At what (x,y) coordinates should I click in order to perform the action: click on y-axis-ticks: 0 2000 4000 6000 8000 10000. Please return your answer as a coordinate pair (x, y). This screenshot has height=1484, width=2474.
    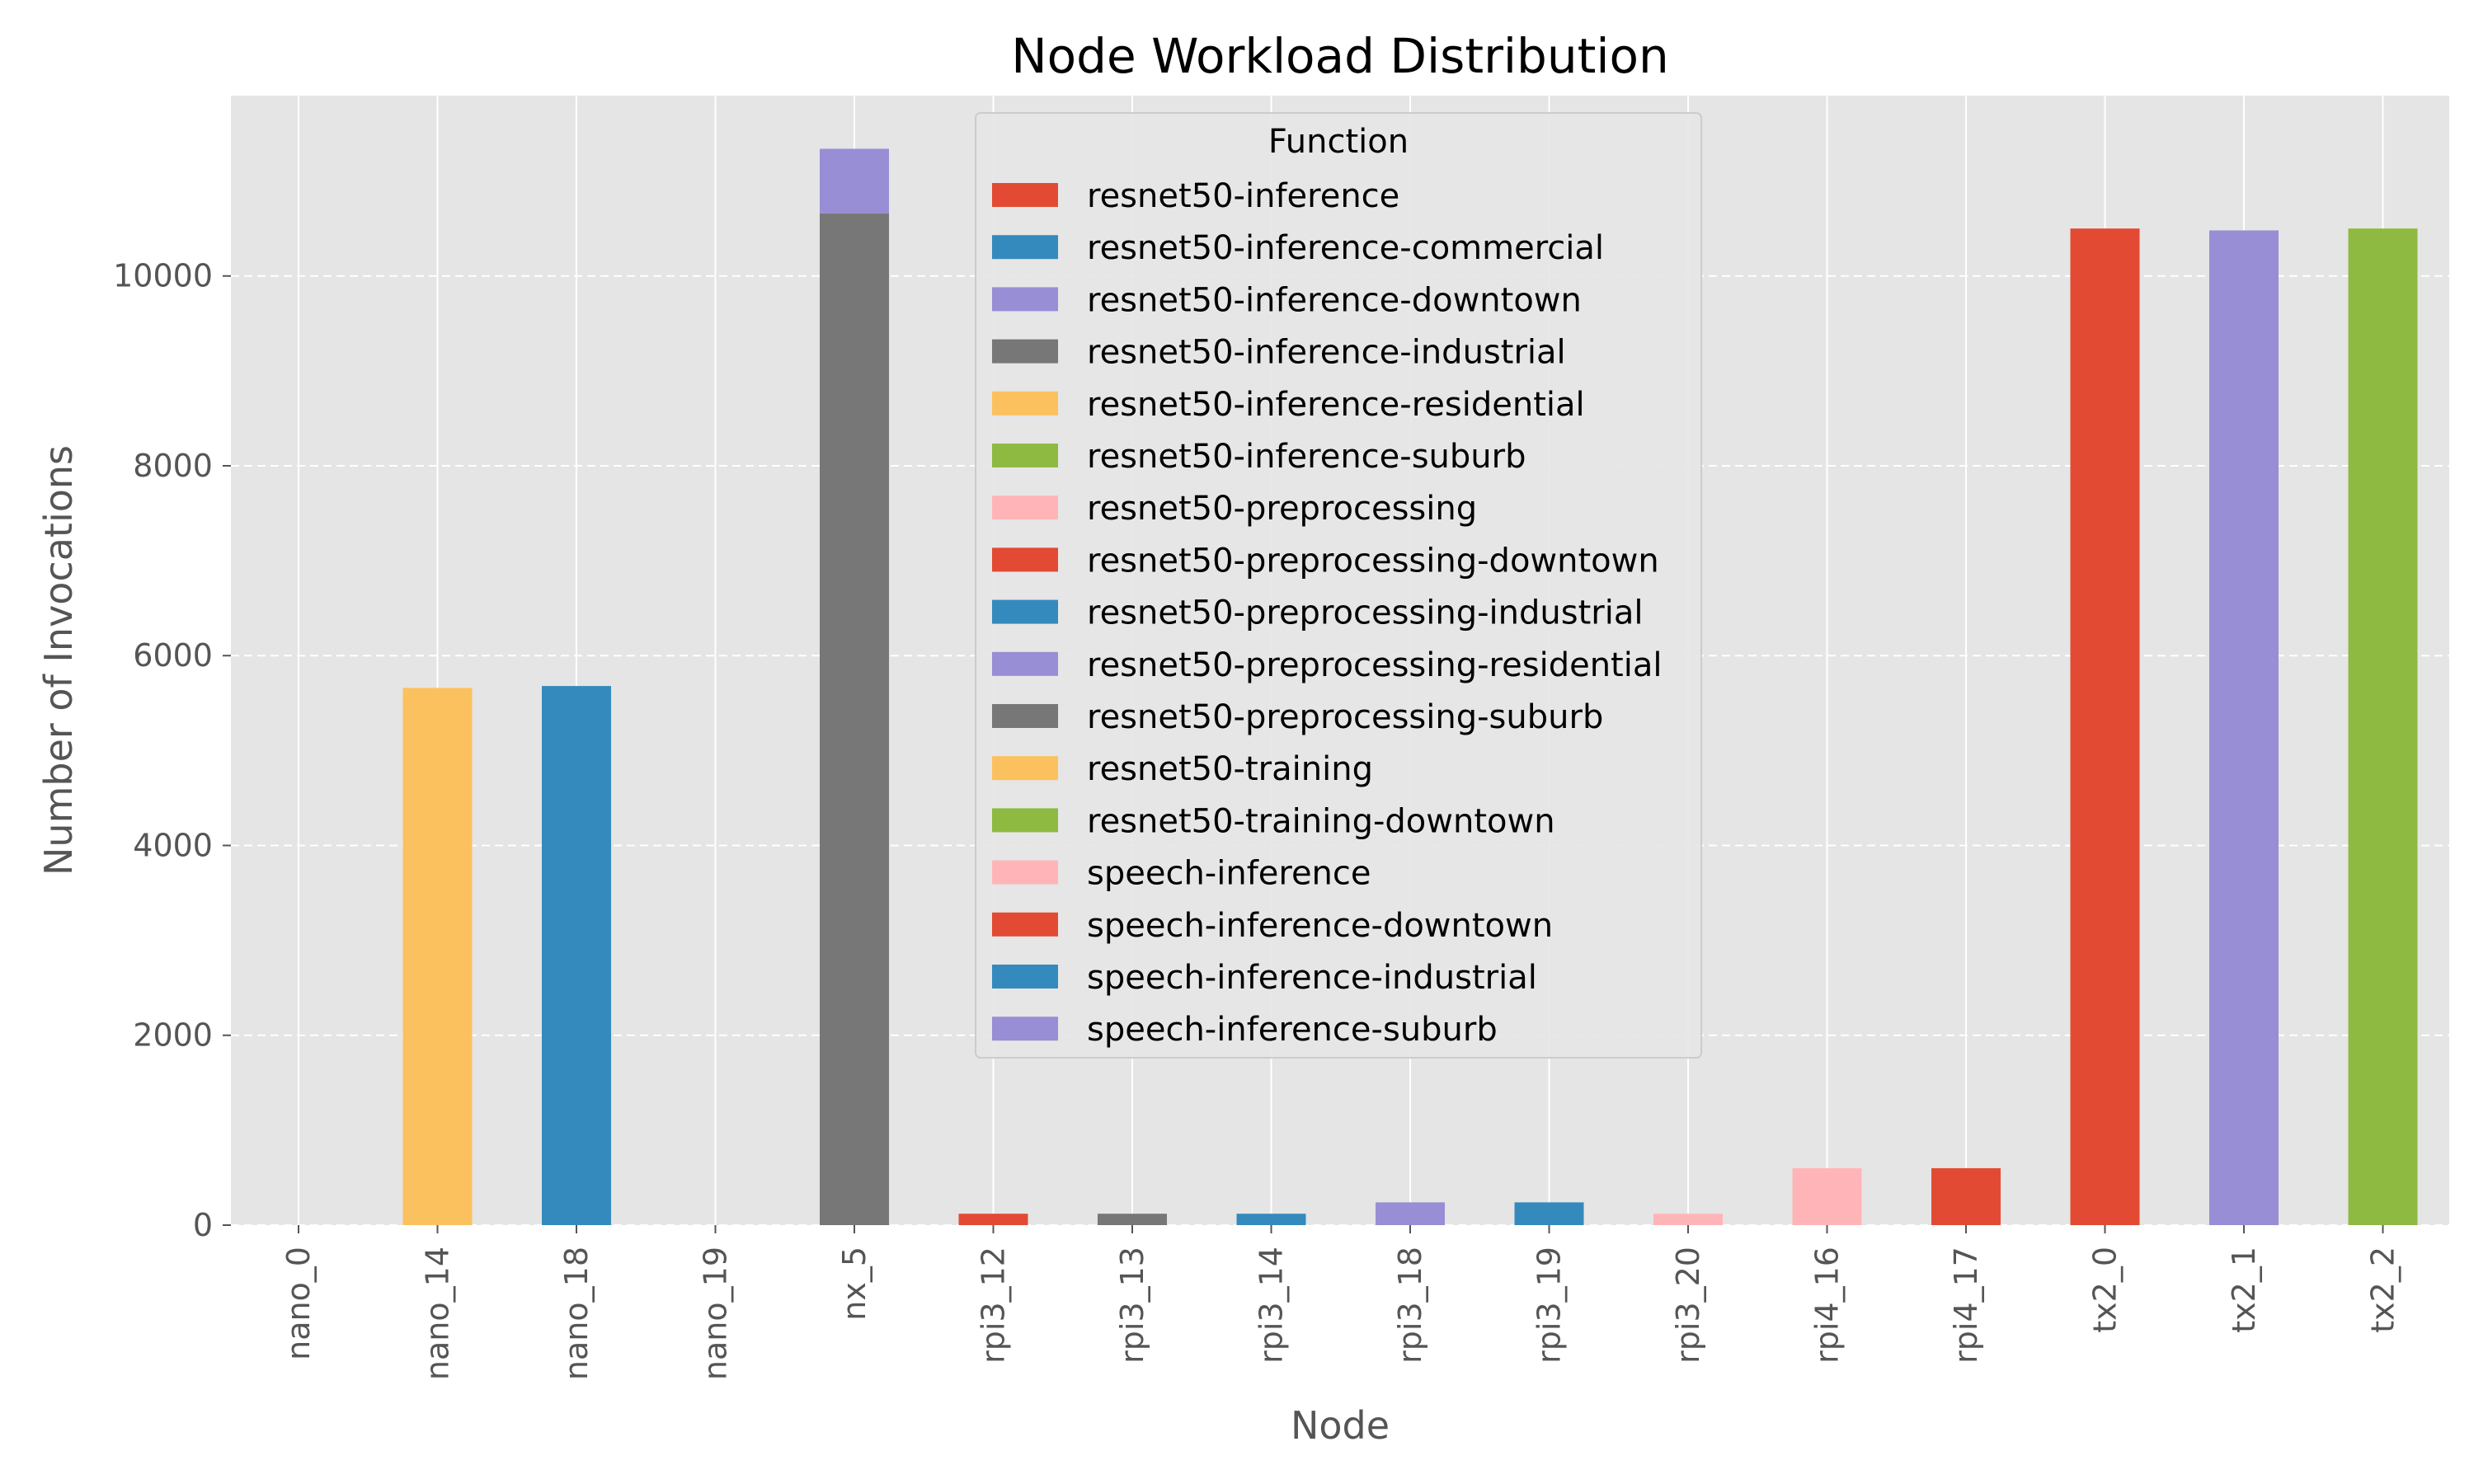
    Looking at the image, I should click on (172, 750).